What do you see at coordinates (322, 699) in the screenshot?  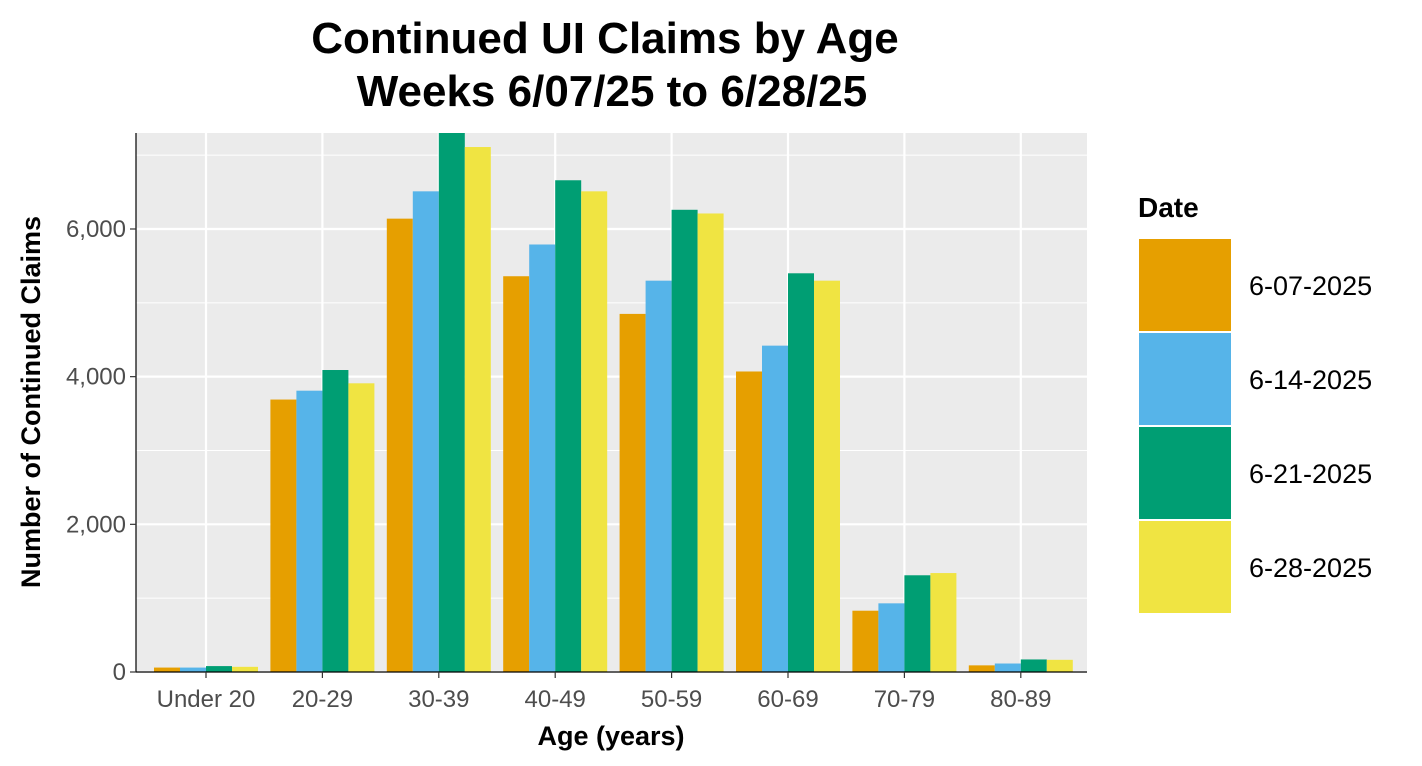 I see `x-tick-label: 20-29` at bounding box center [322, 699].